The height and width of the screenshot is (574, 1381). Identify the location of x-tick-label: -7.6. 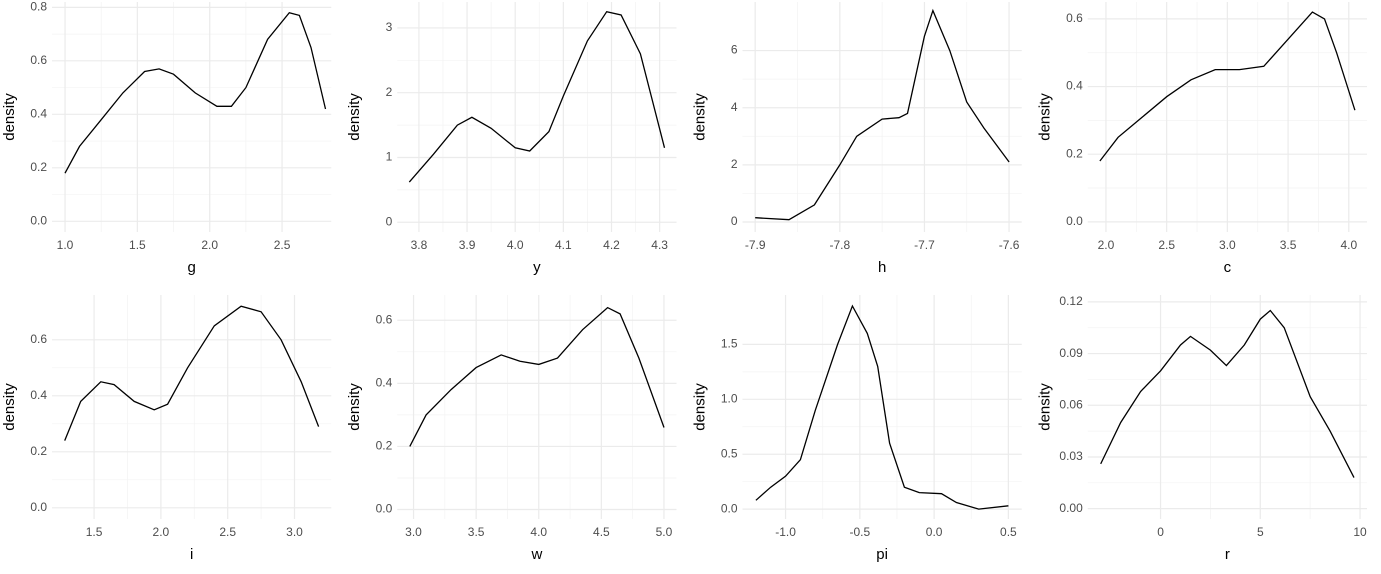
(1009, 245).